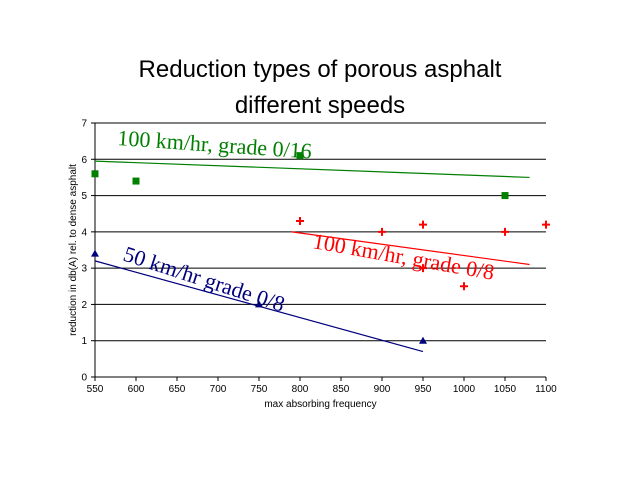 This screenshot has height=480, width=640. What do you see at coordinates (423, 389) in the screenshot?
I see `x-tick-label-950: 950` at bounding box center [423, 389].